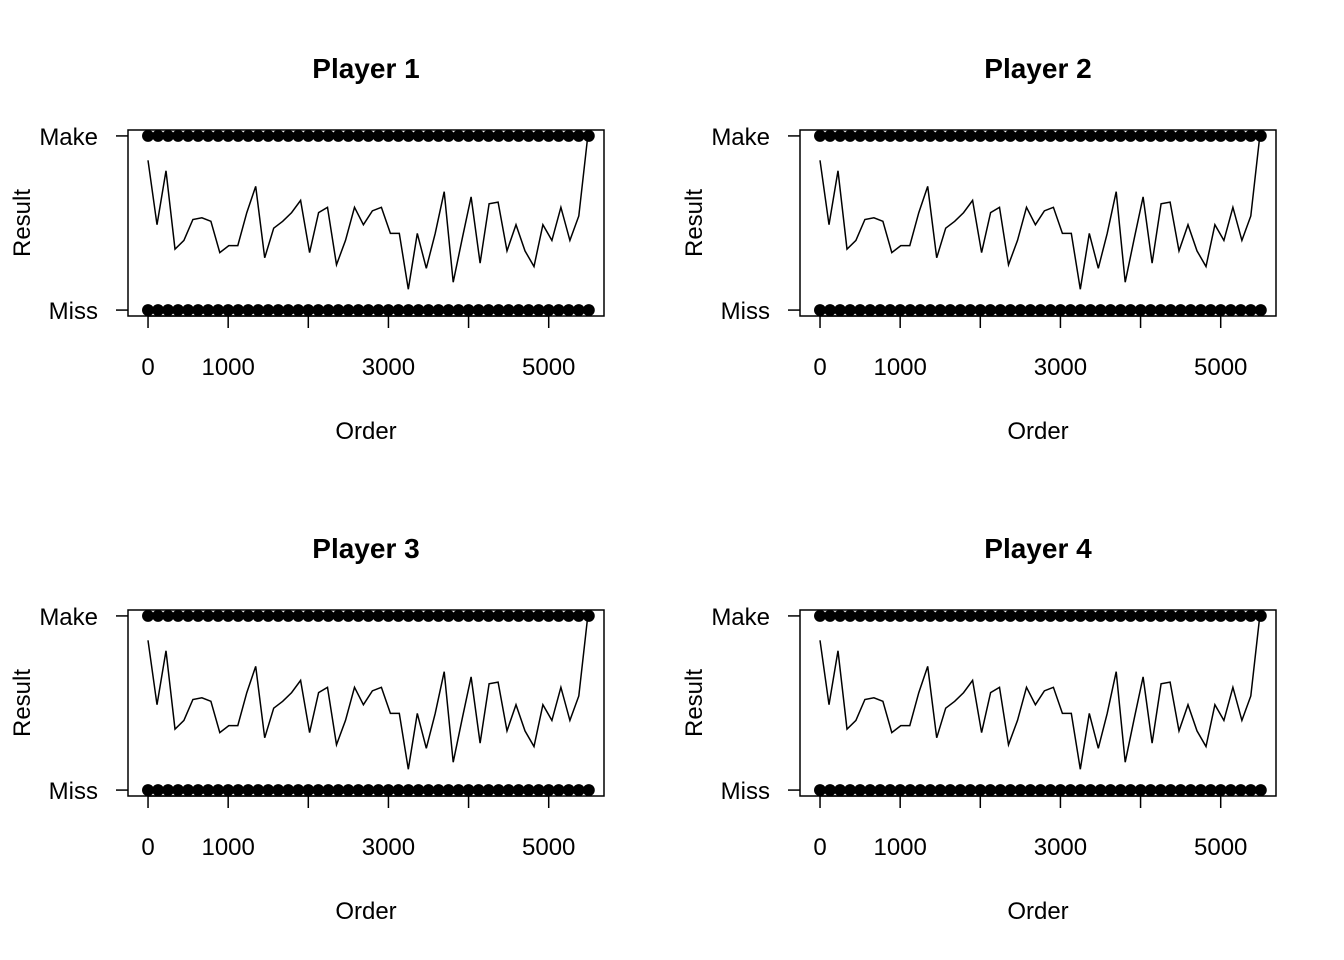 The image size is (1344, 960). Describe the element at coordinates (740, 617) in the screenshot. I see `y-tick-label: Make` at that location.